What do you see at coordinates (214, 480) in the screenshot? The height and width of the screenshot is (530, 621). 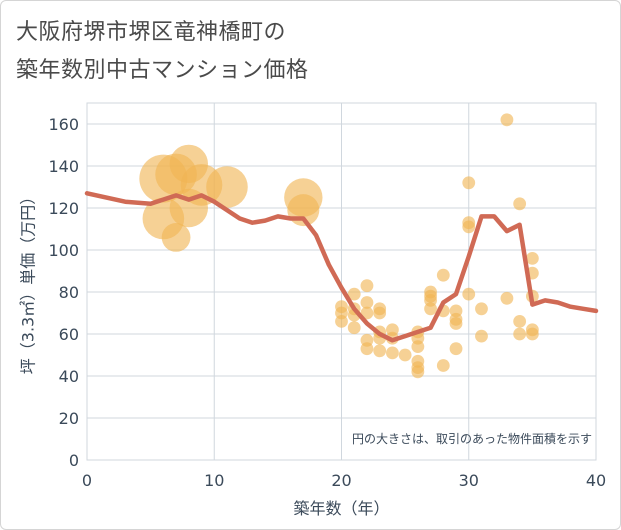 I see `x-tick-label: 10` at bounding box center [214, 480].